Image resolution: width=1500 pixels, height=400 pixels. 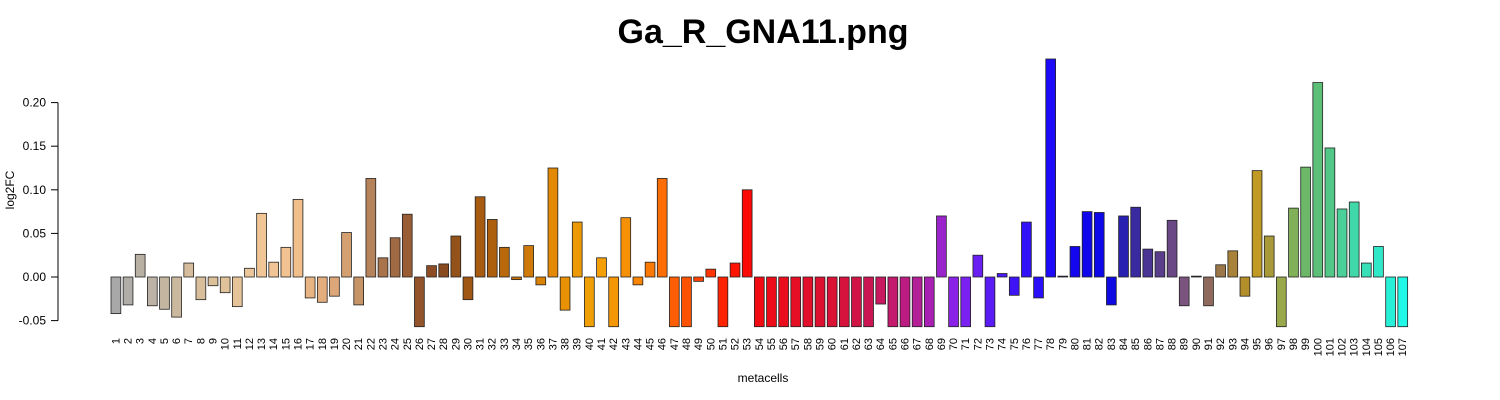 What do you see at coordinates (942, 344) in the screenshot?
I see `x-tick-label: 69` at bounding box center [942, 344].